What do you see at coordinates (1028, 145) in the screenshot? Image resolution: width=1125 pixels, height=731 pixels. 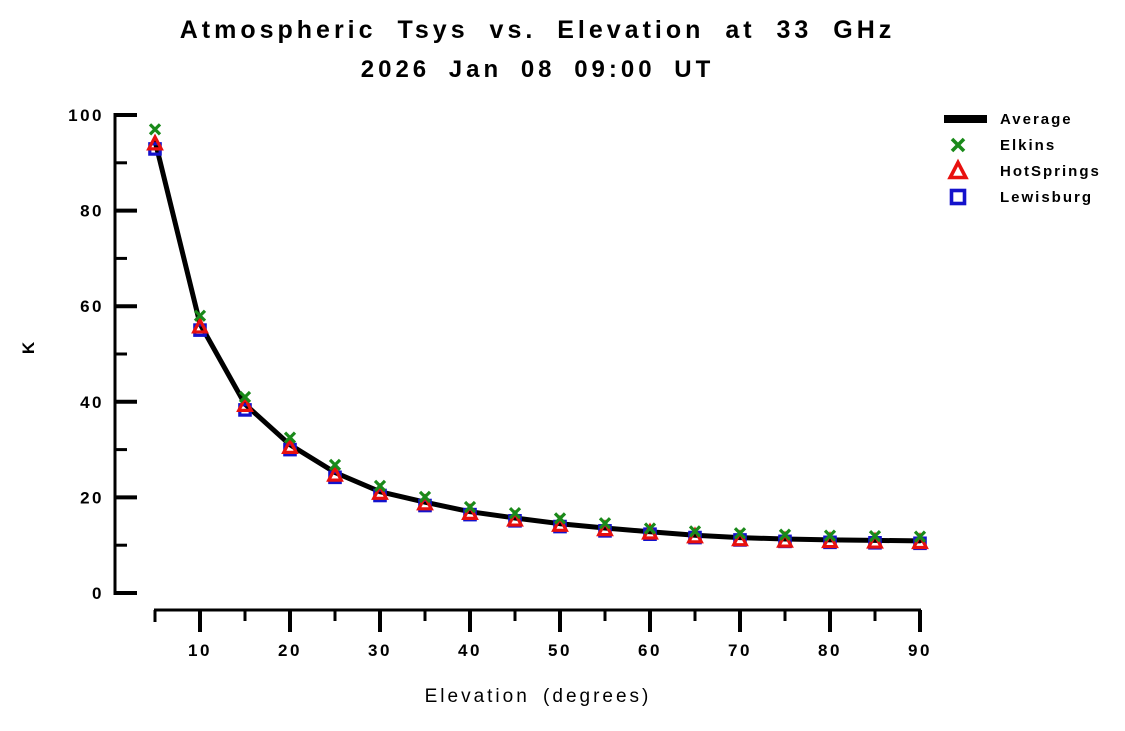 I see `legend-label-elkins: Elkins` at bounding box center [1028, 145].